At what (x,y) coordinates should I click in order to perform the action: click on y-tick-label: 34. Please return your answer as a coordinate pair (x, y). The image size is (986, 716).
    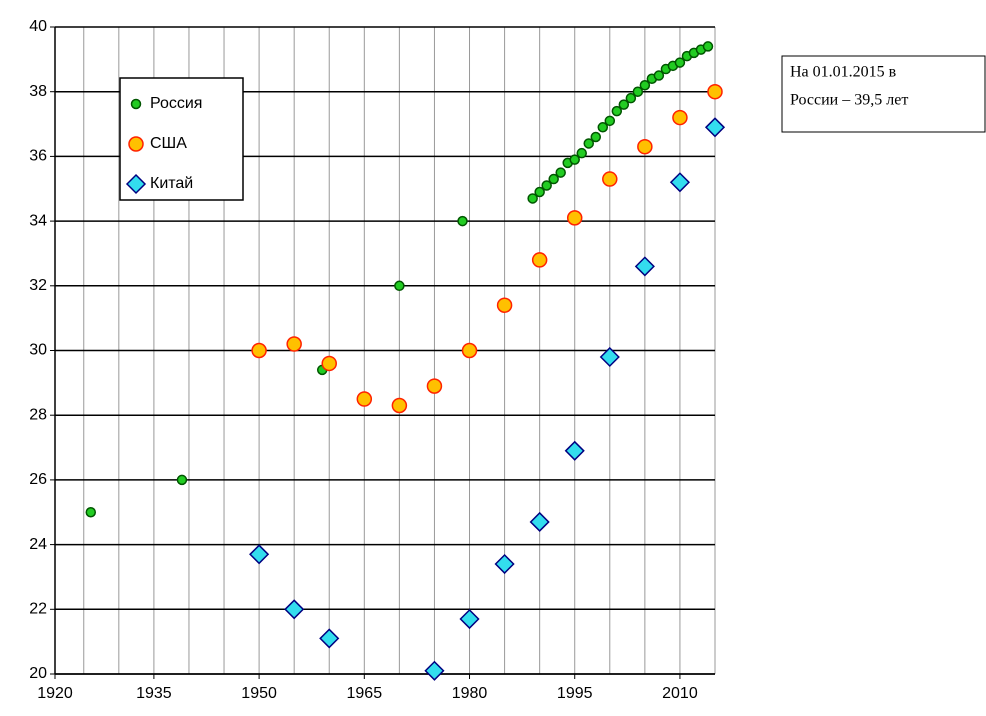
    Looking at the image, I should click on (38, 220).